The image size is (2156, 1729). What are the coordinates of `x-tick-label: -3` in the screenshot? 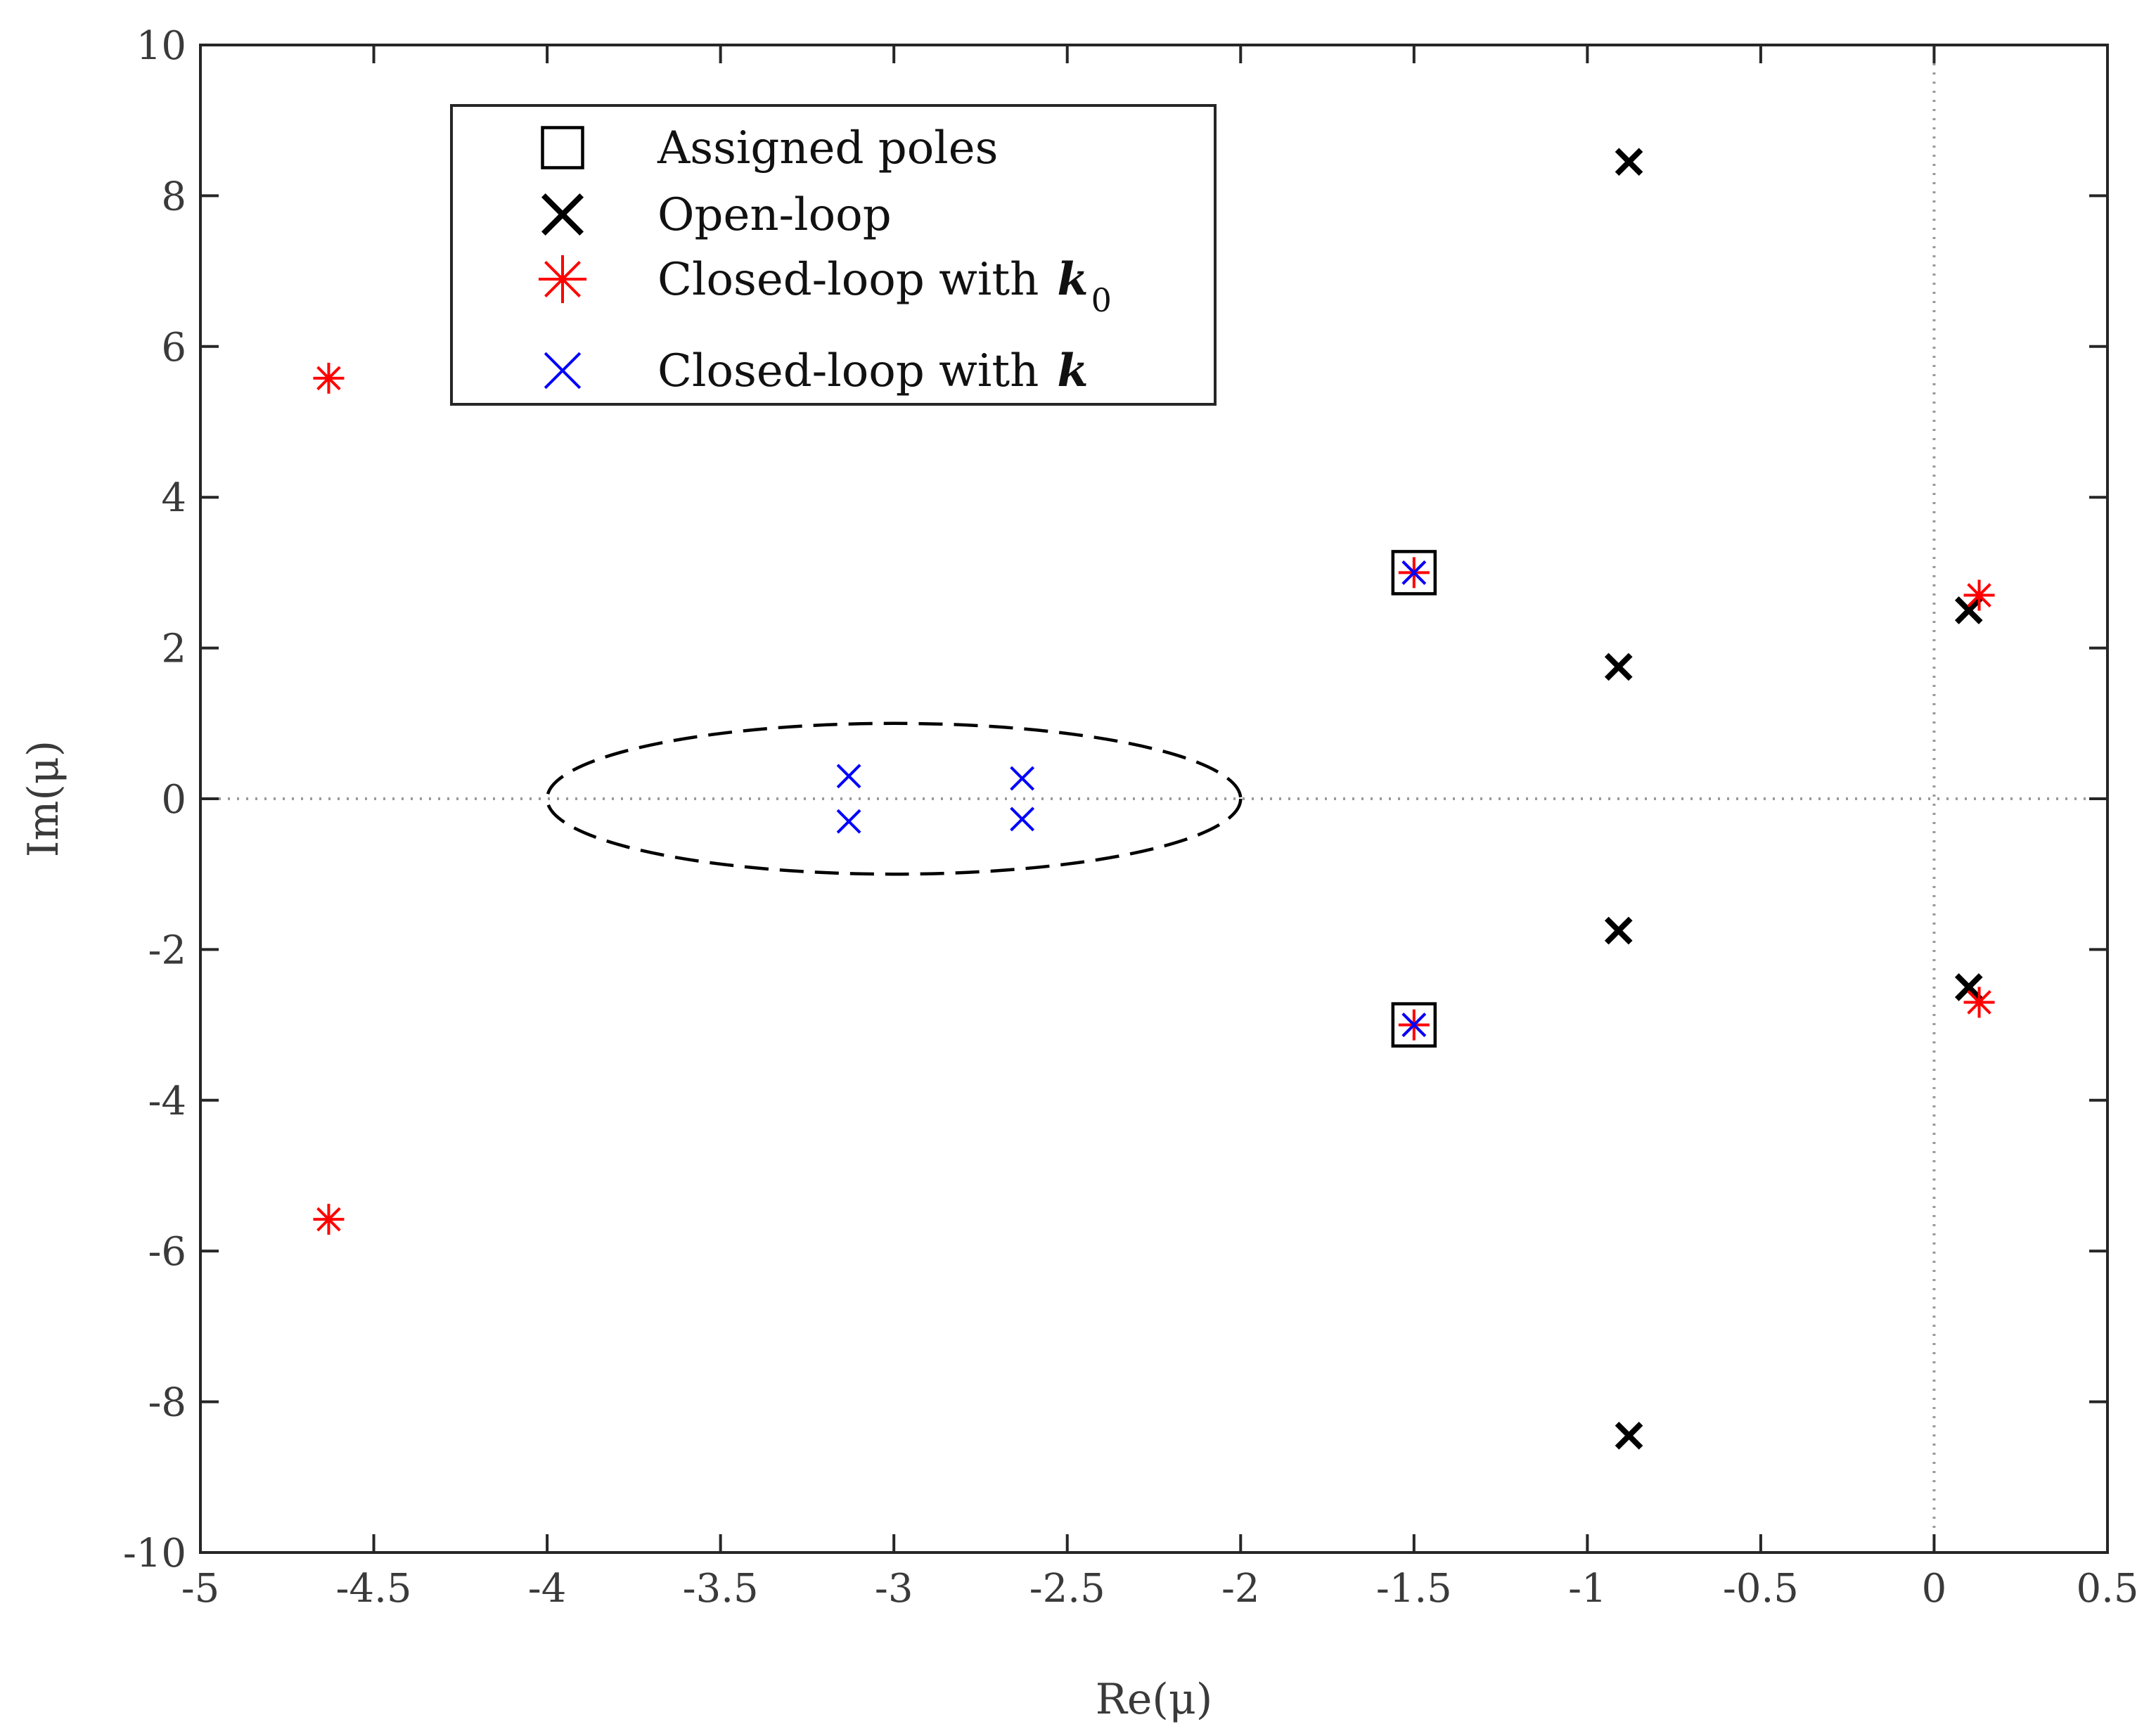 It's located at (894, 1589).